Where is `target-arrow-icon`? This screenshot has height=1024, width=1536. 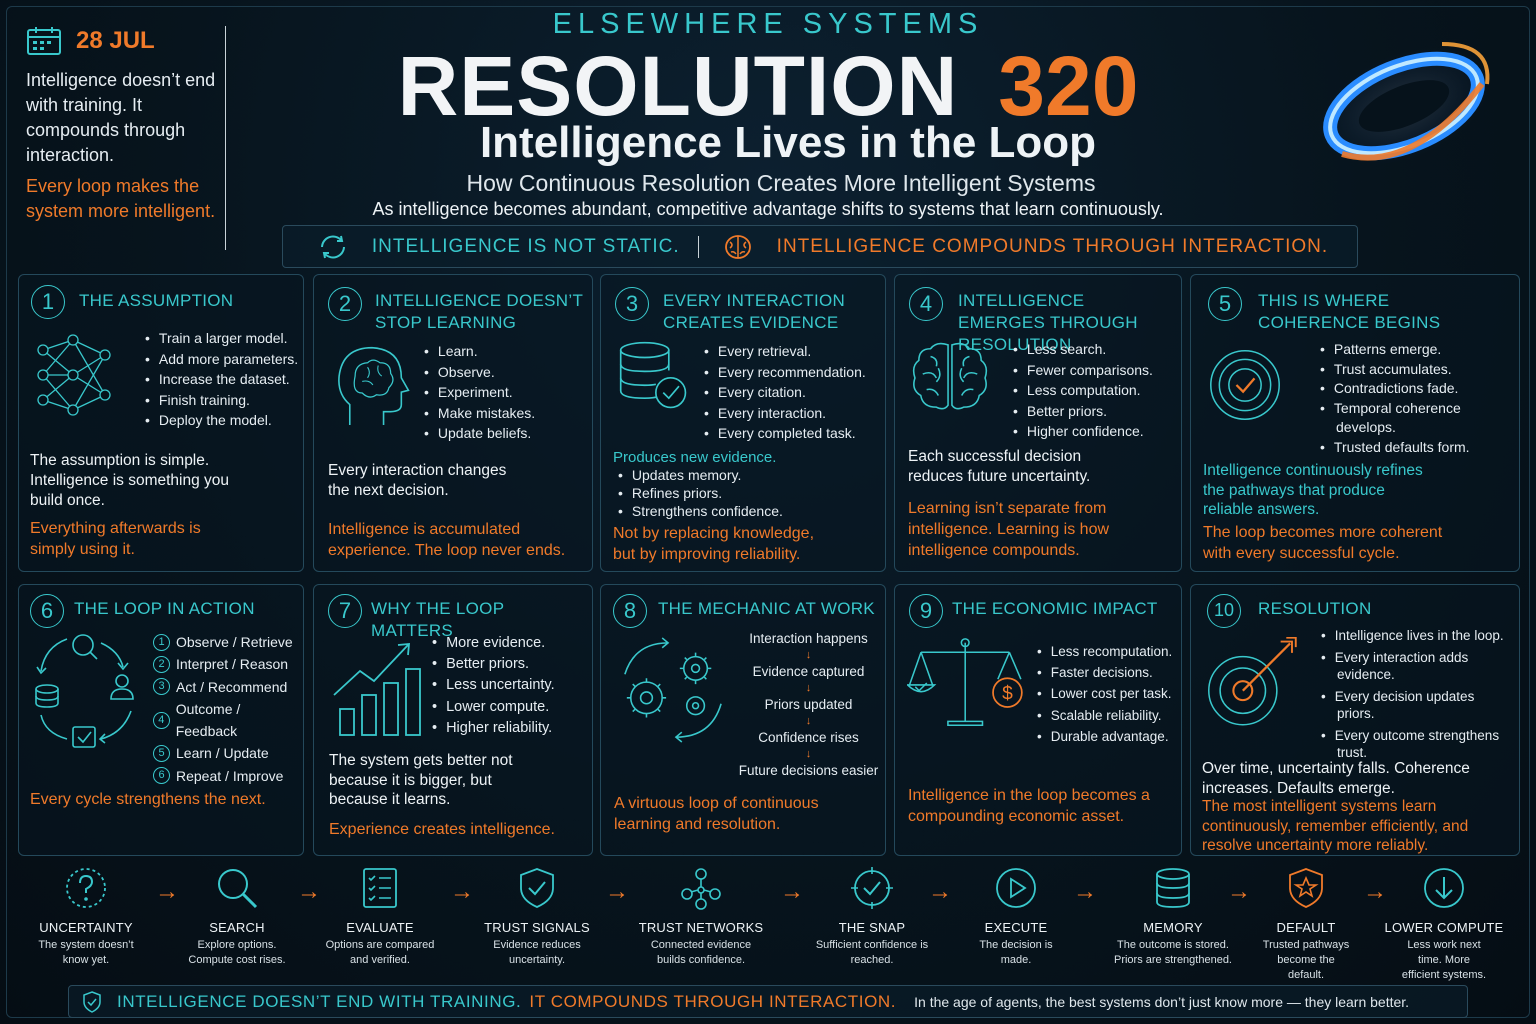 target-arrow-icon is located at coordinates (1252, 681).